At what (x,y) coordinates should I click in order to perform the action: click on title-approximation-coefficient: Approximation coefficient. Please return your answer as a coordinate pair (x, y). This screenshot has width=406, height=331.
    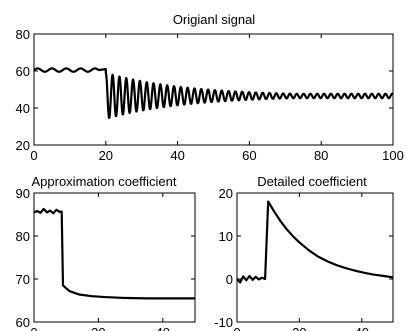
    Looking at the image, I should click on (103, 181).